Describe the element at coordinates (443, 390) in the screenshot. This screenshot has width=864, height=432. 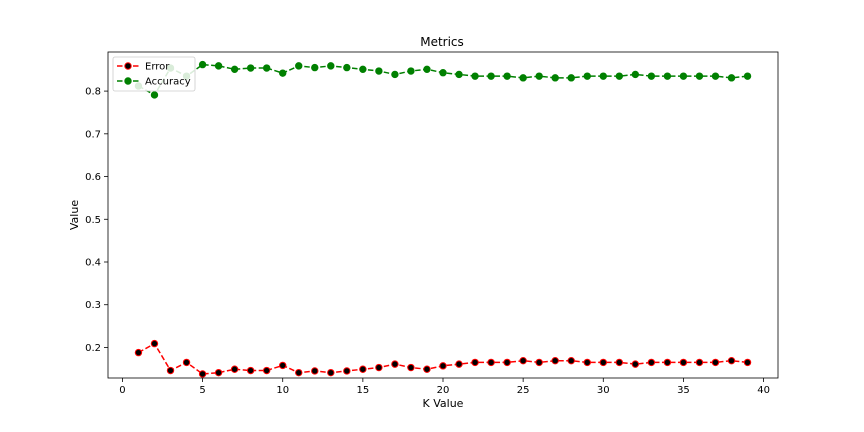
I see `x-tick-label: 20` at that location.